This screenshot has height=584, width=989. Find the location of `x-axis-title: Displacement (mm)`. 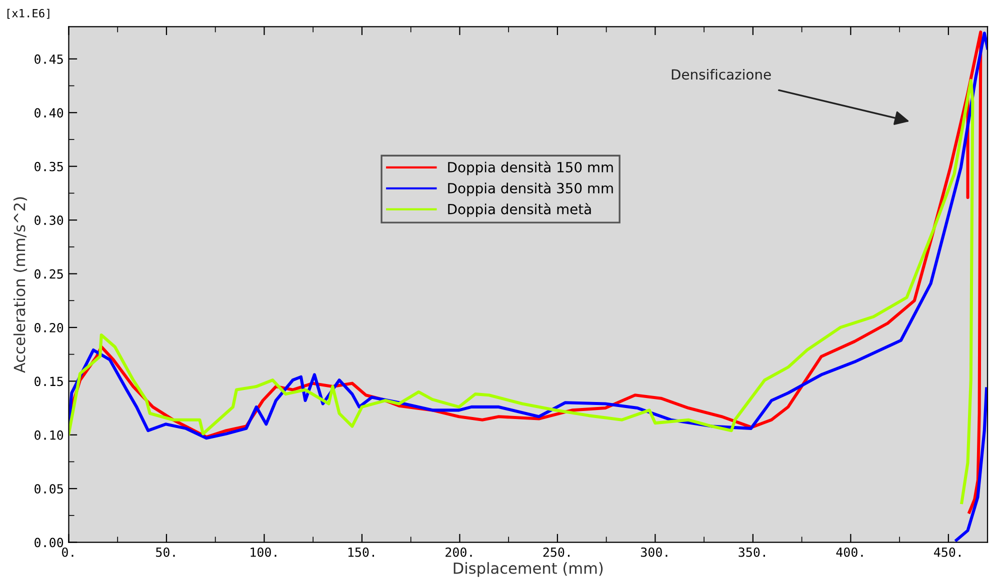

x-axis-title: Displacement (mm) is located at coordinates (528, 569).